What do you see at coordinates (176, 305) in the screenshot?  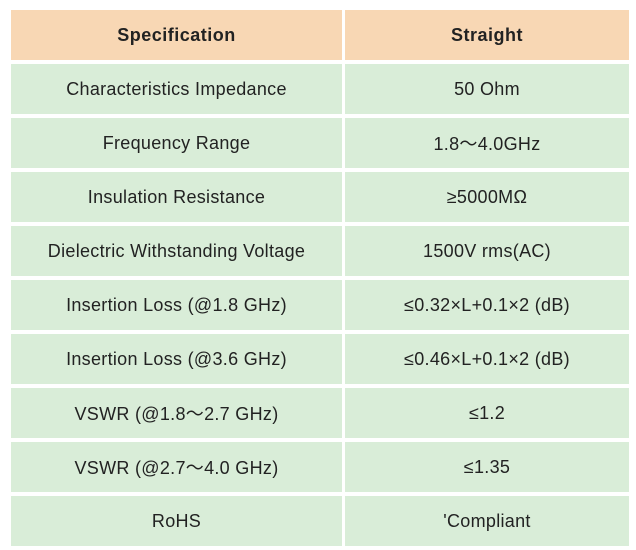 I see `spec-cell: Insertion Loss (@1.8 GHz)` at bounding box center [176, 305].